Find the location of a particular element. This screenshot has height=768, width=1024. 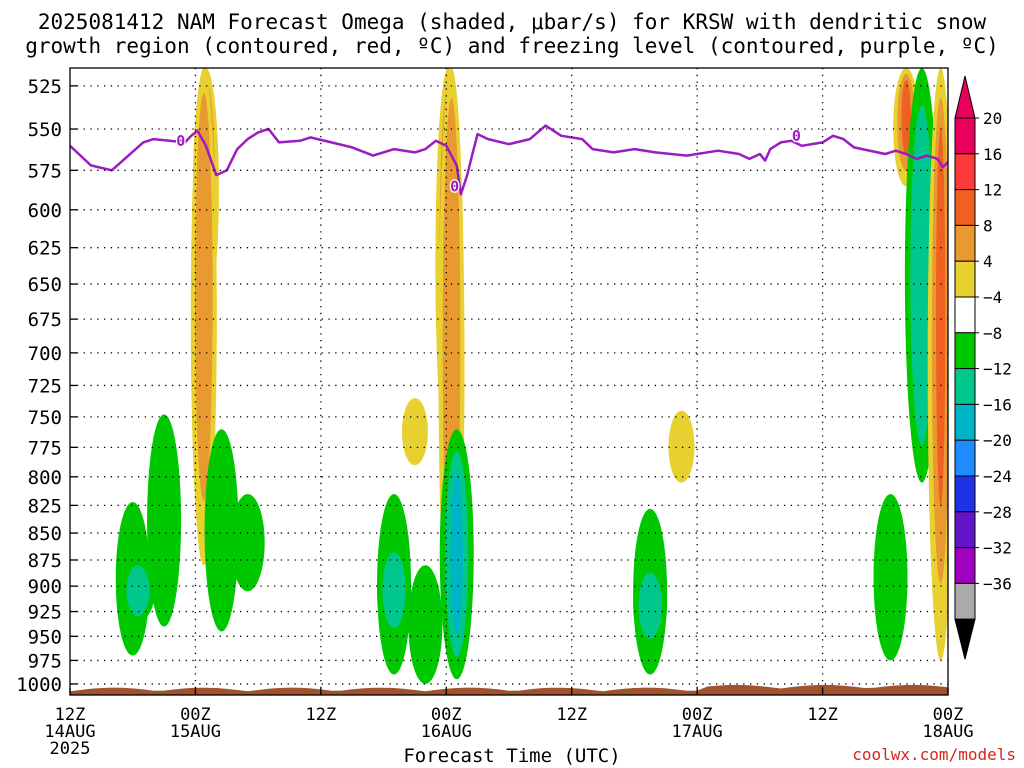

colorbar-label-7: −12 is located at coordinates (997, 369).